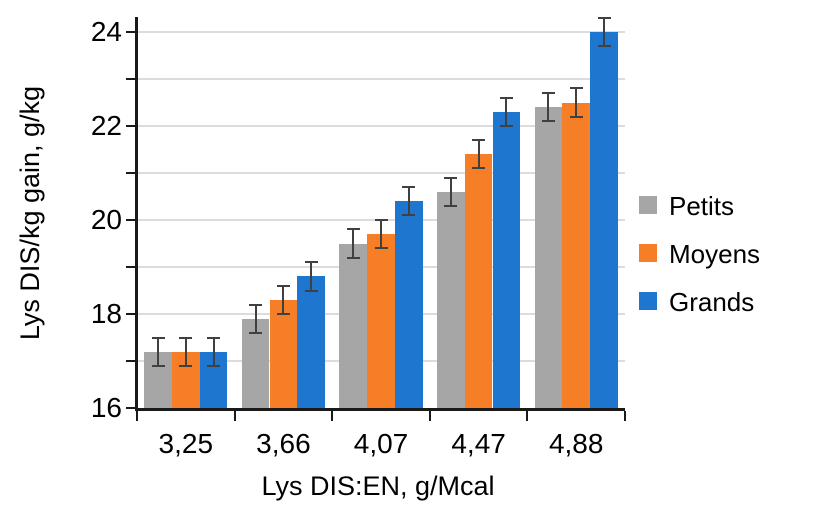 The width and height of the screenshot is (820, 513). I want to click on legend-swatch-petits, so click(648, 205).